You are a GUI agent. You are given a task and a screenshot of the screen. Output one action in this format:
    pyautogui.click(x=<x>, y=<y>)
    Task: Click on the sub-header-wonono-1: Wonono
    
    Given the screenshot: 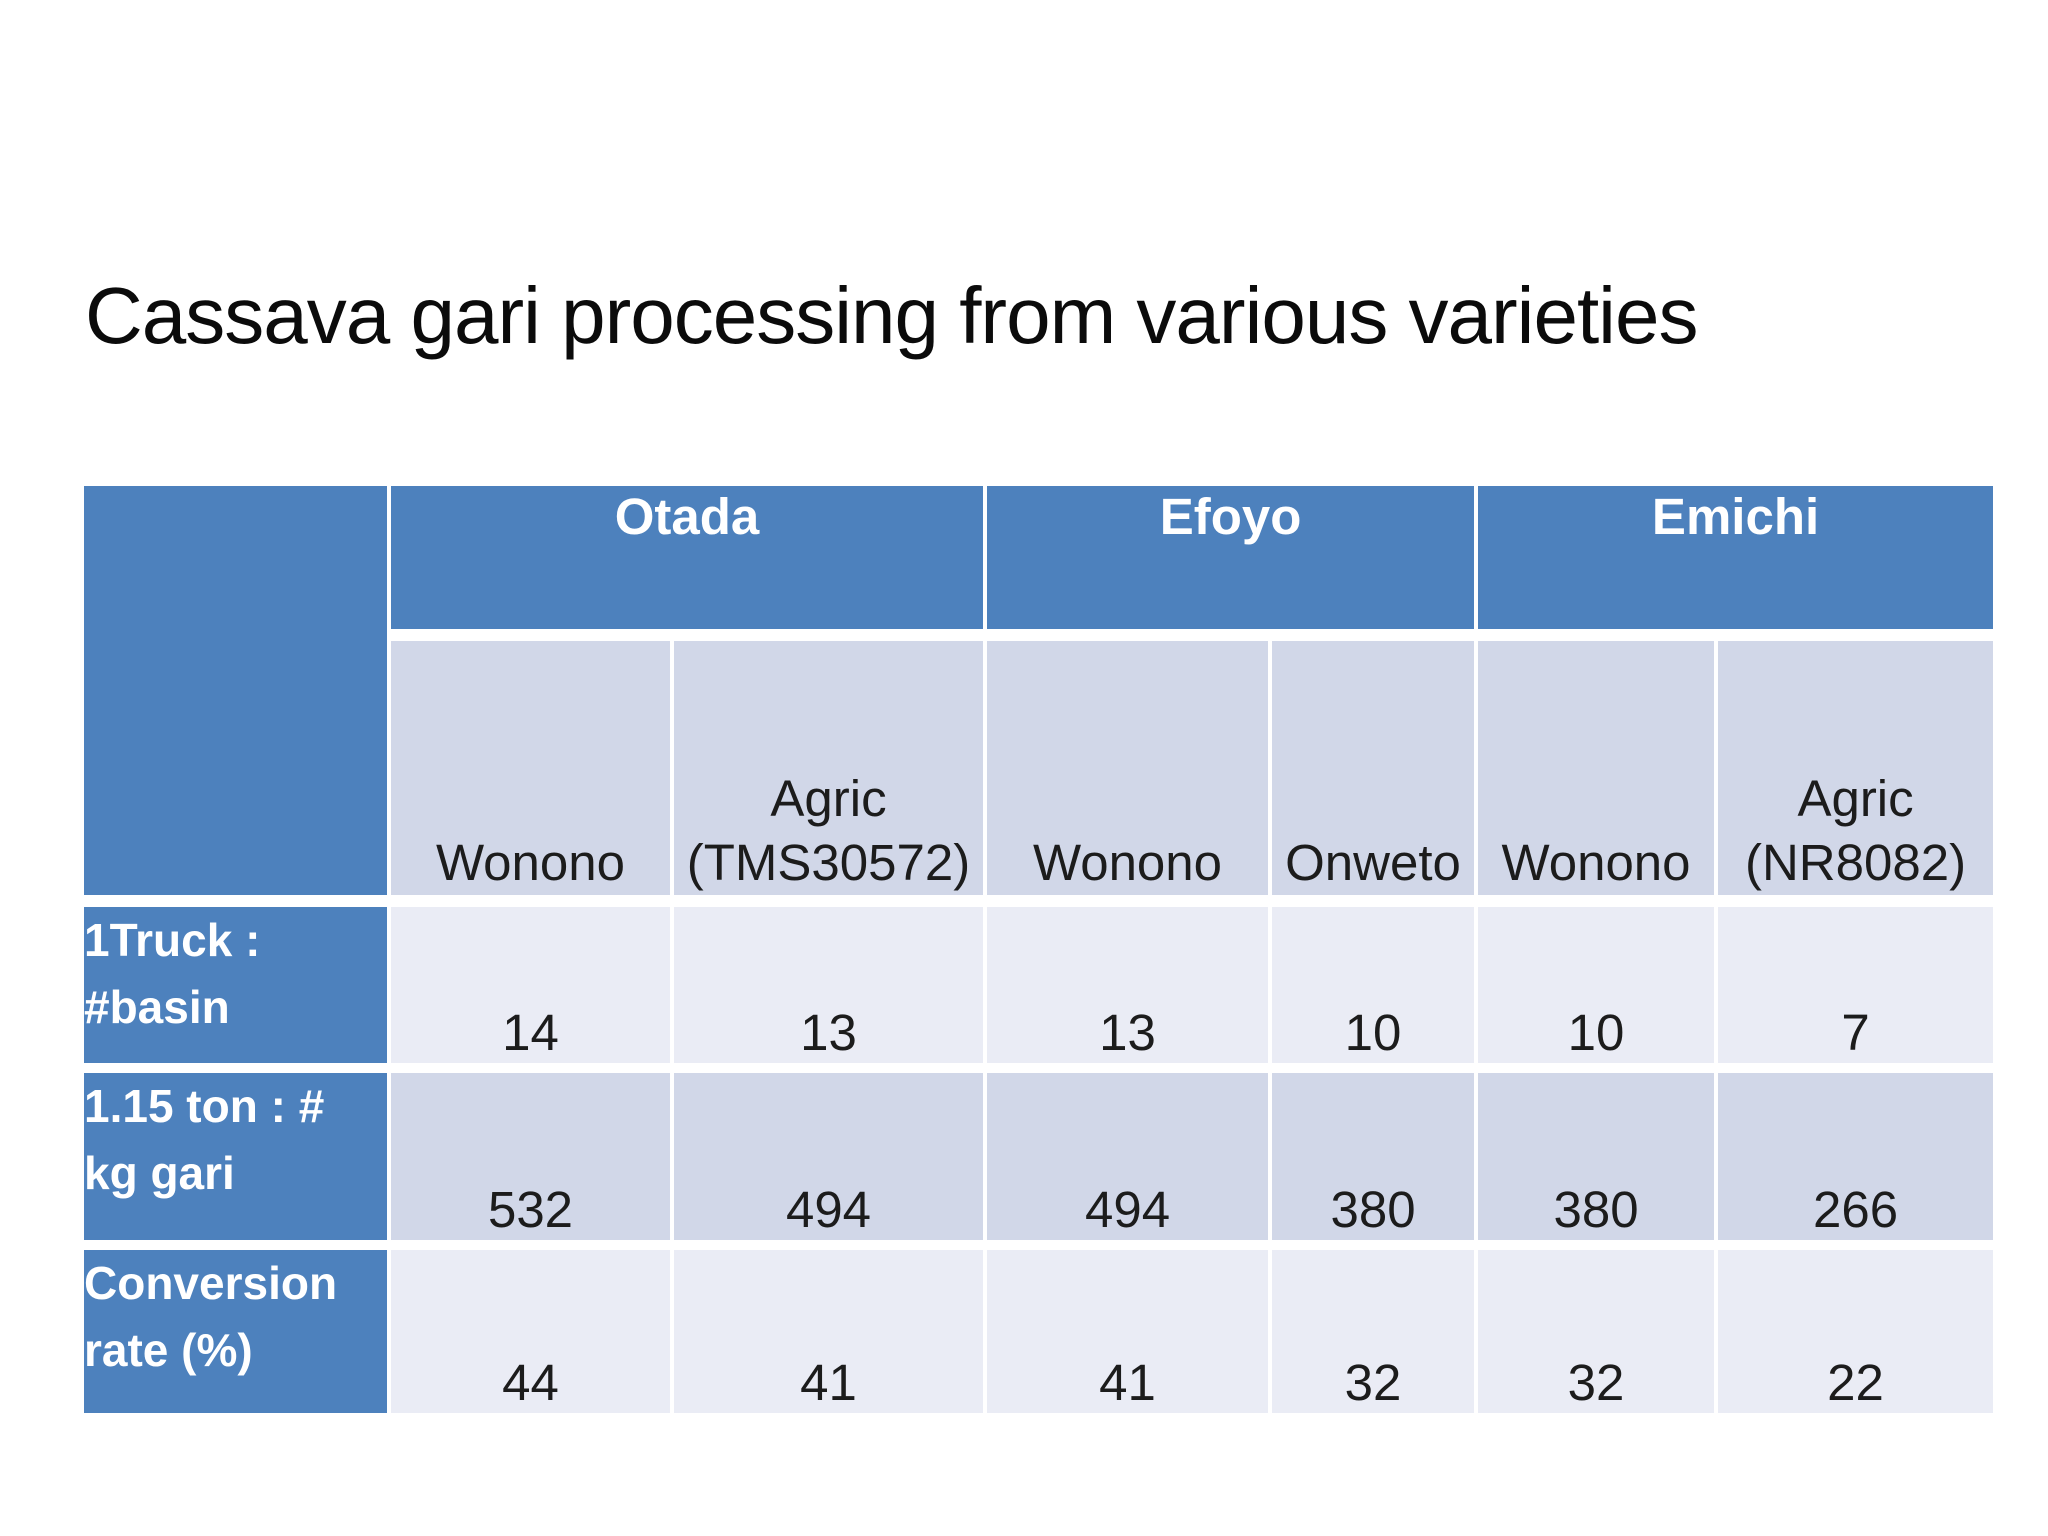 What is the action you would take?
    pyautogui.click(x=532, y=774)
    